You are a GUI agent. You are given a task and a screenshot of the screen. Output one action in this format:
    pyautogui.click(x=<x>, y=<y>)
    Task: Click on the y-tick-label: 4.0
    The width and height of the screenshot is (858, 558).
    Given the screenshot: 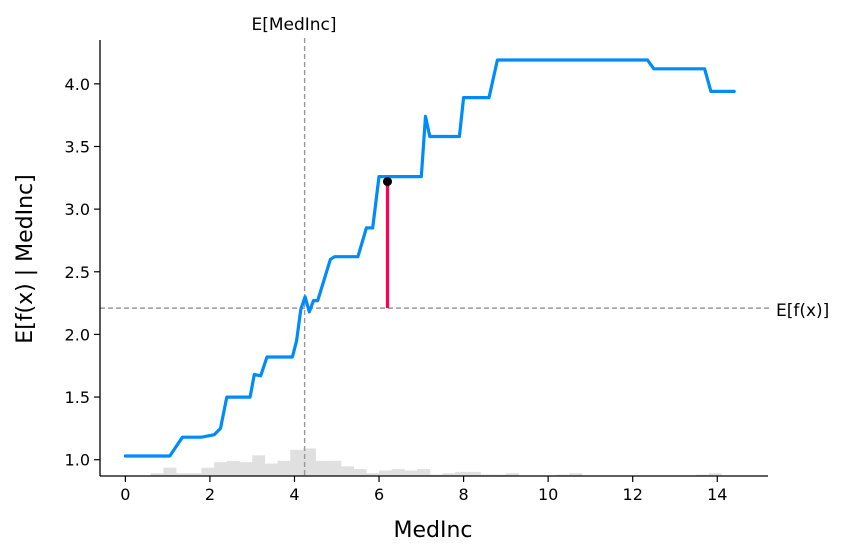 What is the action you would take?
    pyautogui.click(x=77, y=84)
    